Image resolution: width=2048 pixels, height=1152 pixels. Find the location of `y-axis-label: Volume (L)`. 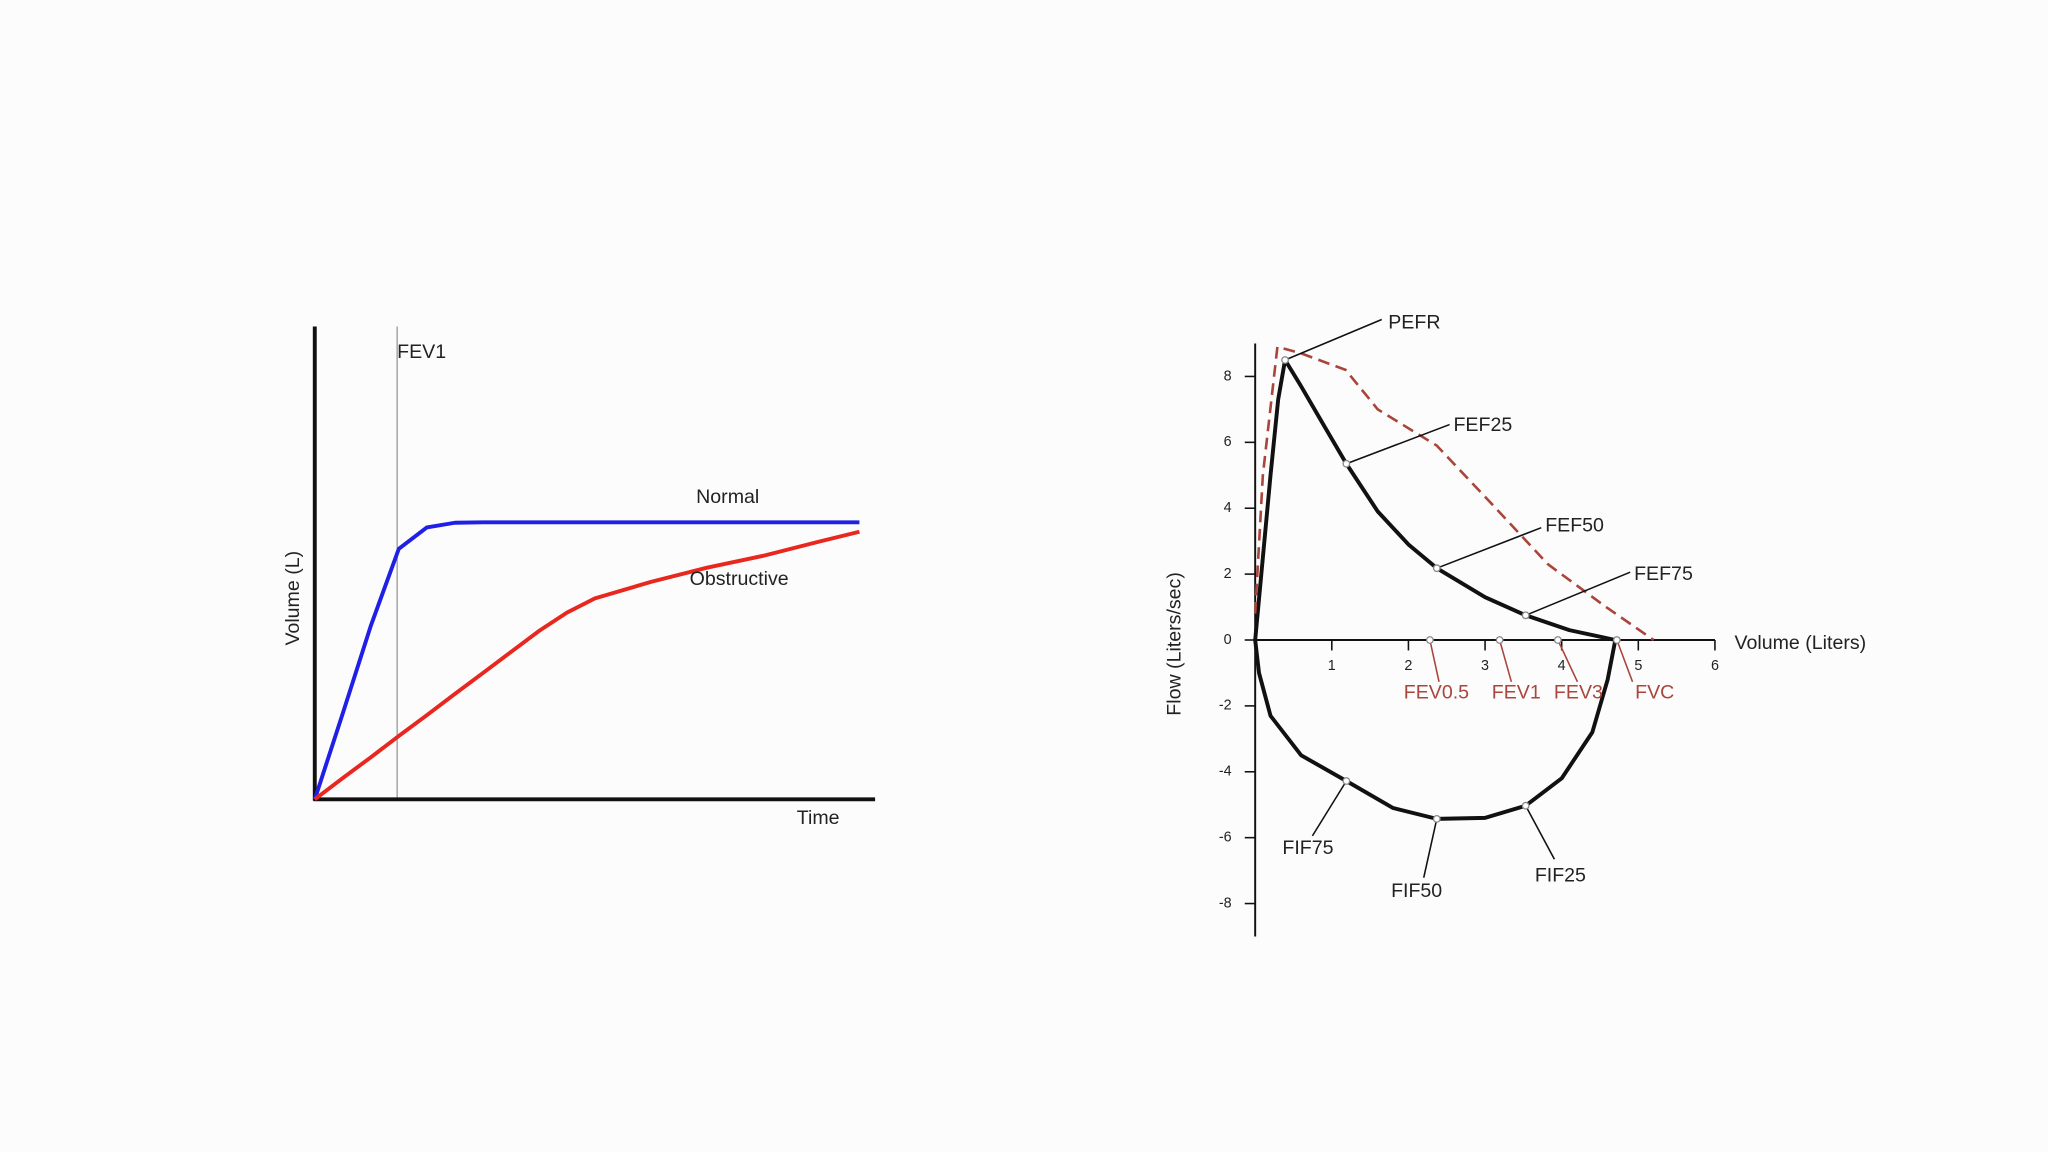

y-axis-label: Volume (L) is located at coordinates (293, 598).